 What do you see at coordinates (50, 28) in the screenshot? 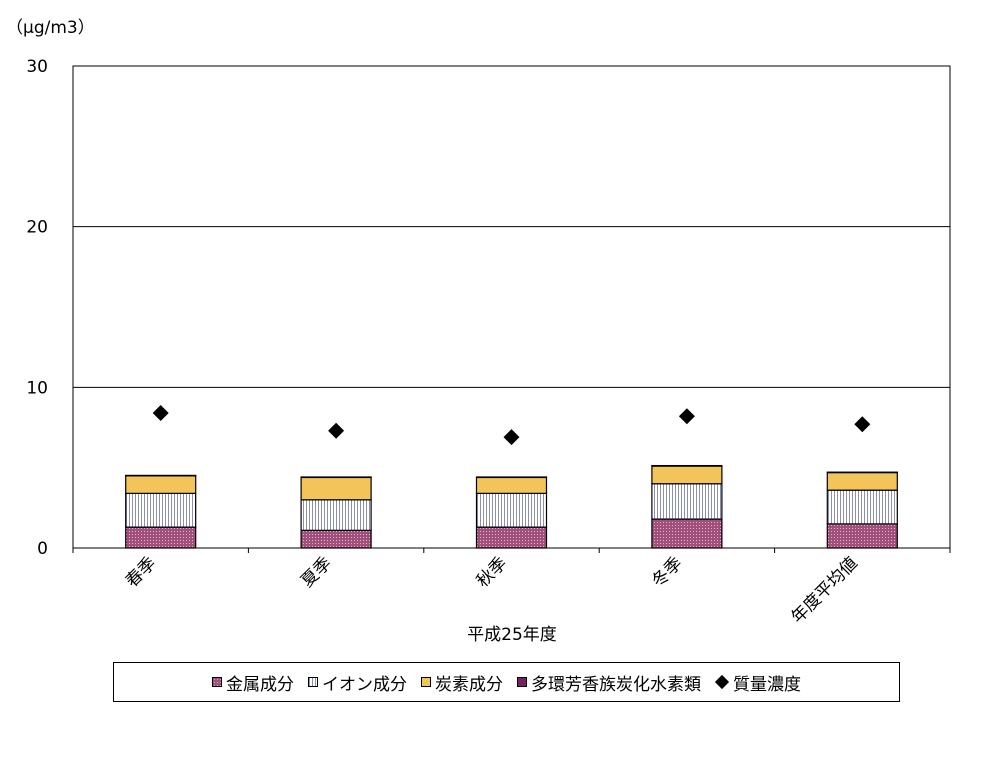
I see `unit-label: （μg/m3）` at bounding box center [50, 28].